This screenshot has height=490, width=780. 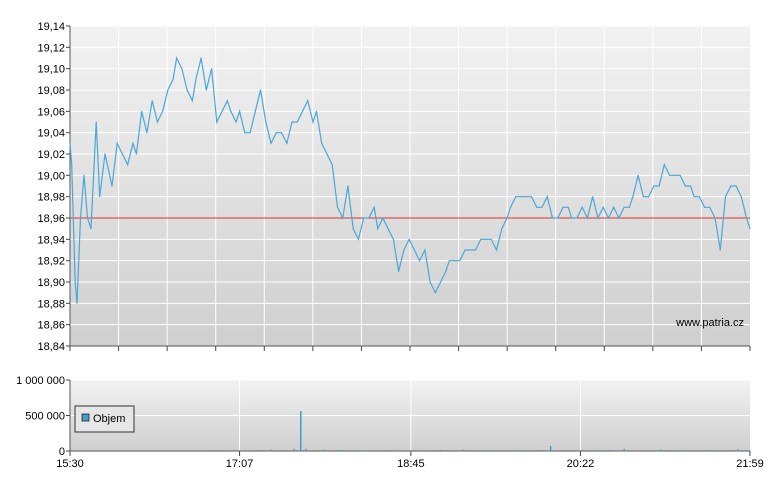 I want to click on price-ytick-label: 18,94, so click(x=51, y=240).